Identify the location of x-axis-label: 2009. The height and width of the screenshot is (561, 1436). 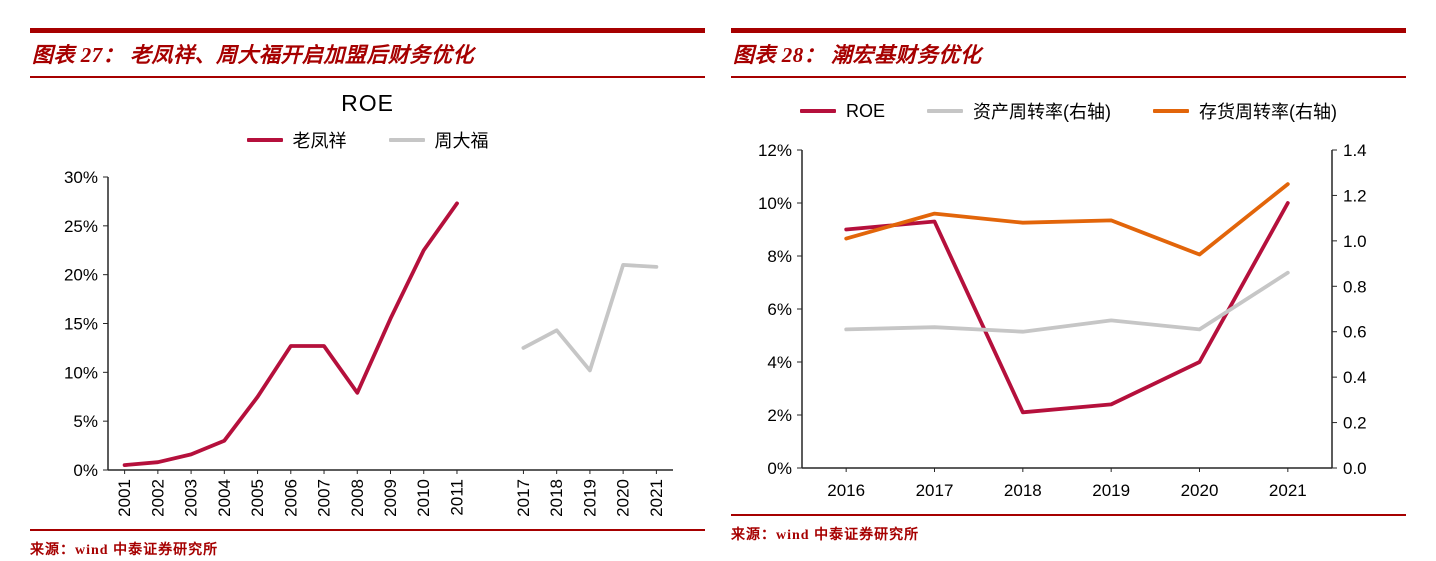
(390, 498).